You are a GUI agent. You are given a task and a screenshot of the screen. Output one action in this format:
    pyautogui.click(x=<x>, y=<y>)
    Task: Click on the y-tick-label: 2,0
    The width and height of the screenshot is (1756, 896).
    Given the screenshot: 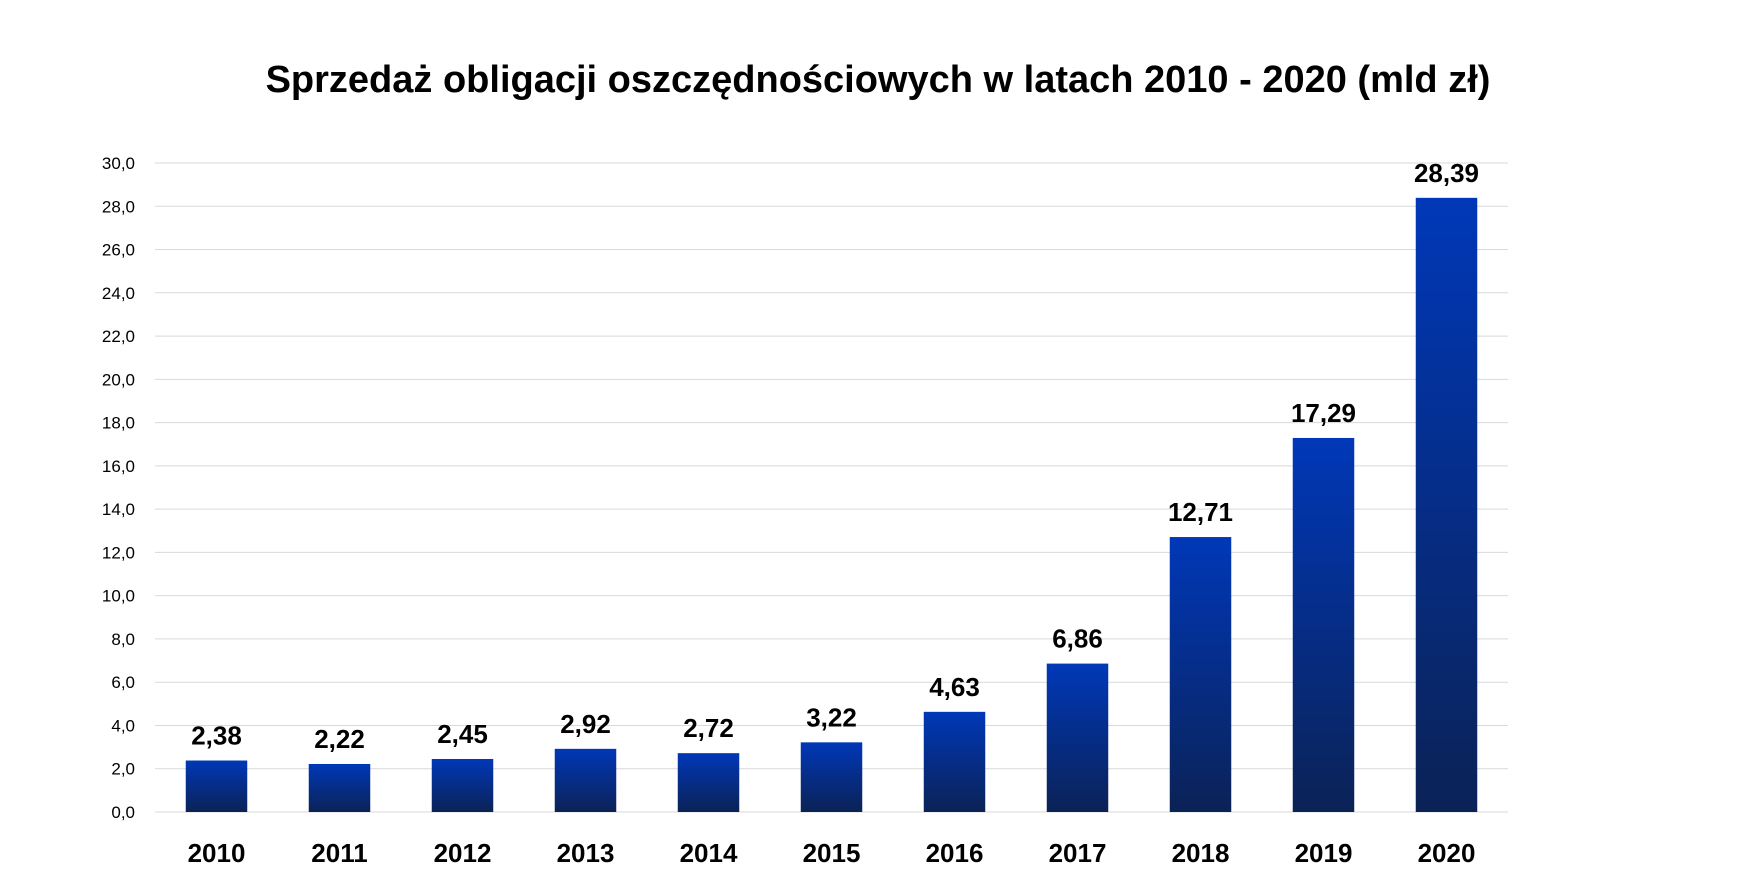 What is the action you would take?
    pyautogui.click(x=123, y=769)
    